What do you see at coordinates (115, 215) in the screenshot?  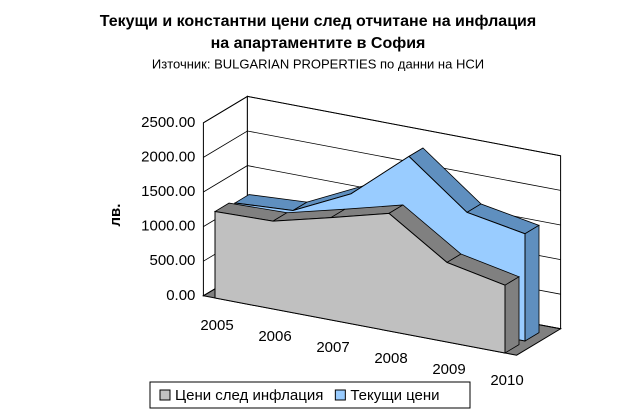 I see `y-axis-label: лв.` at bounding box center [115, 215].